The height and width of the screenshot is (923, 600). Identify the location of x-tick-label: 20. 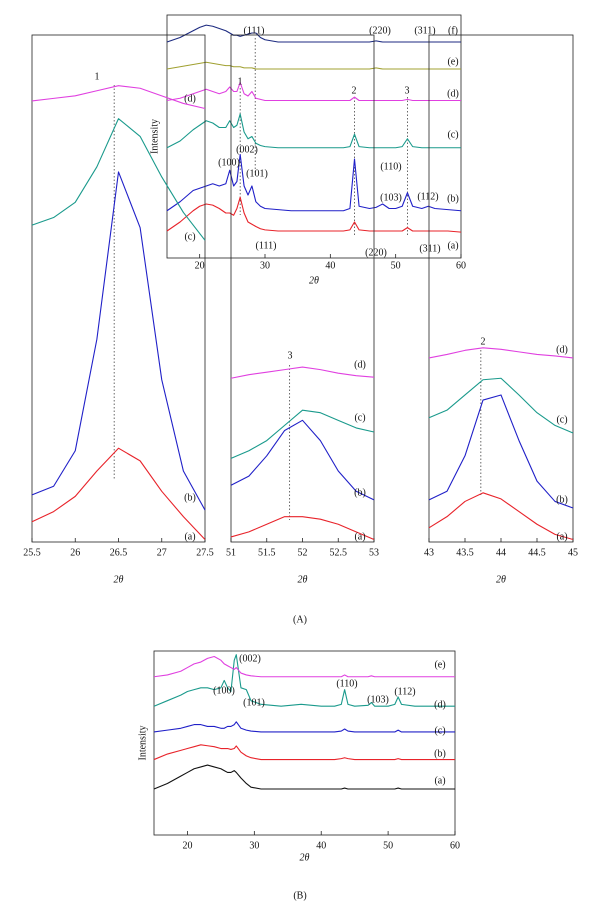
(187, 845).